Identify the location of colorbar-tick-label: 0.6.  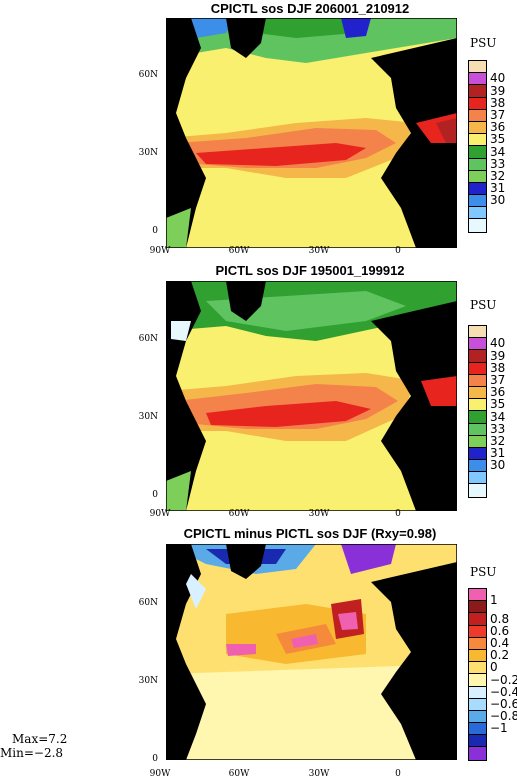
(500, 630).